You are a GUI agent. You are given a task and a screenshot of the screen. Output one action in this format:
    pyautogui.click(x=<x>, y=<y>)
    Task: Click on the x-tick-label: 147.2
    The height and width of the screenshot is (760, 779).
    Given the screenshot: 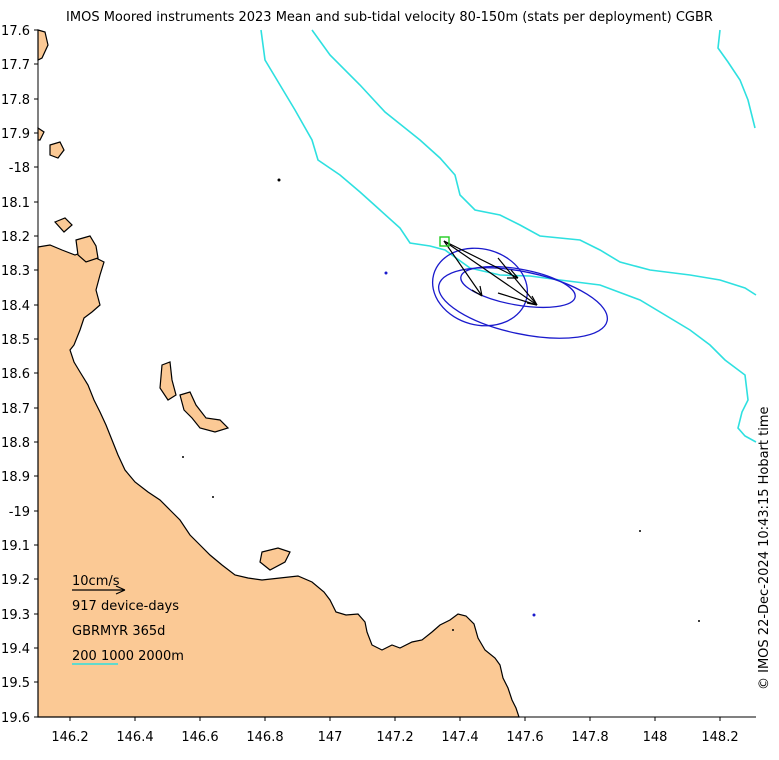 What is the action you would take?
    pyautogui.click(x=394, y=737)
    